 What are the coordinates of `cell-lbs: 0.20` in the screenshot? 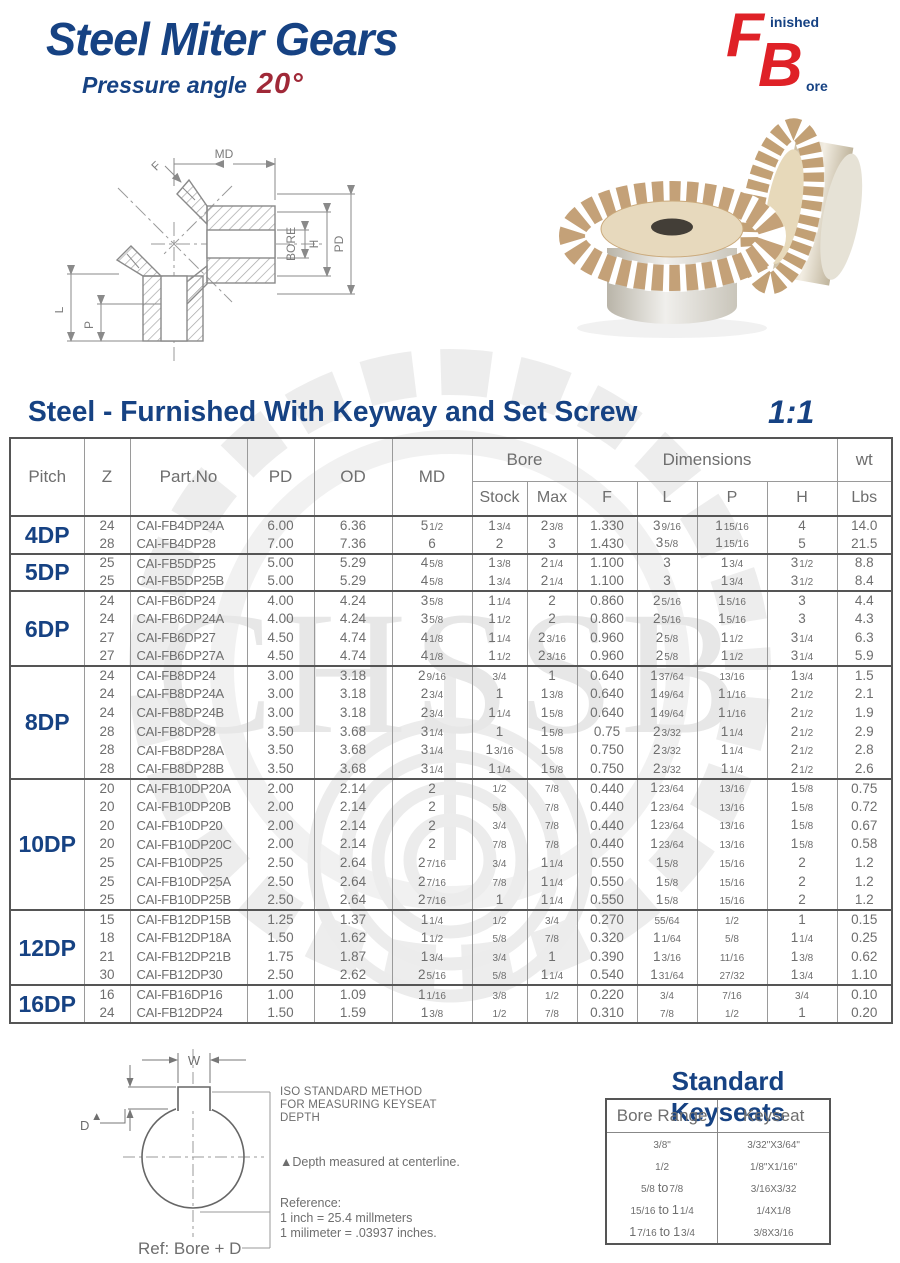 It's located at (864, 1013).